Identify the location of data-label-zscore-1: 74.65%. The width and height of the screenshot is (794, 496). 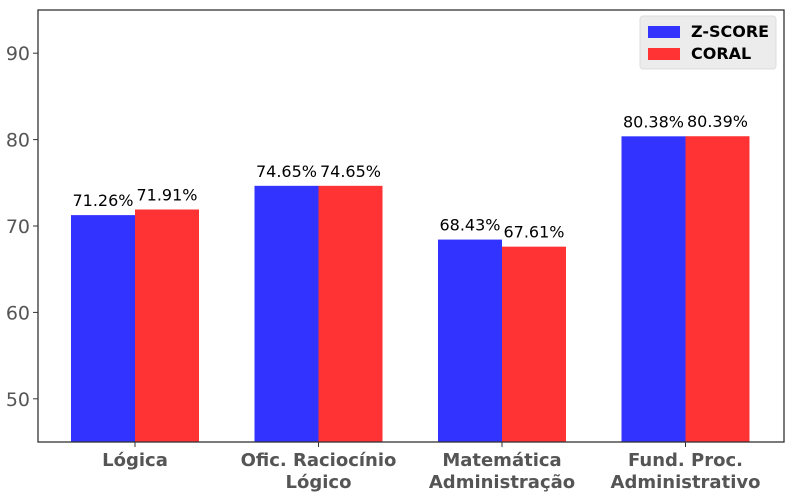
(286, 171).